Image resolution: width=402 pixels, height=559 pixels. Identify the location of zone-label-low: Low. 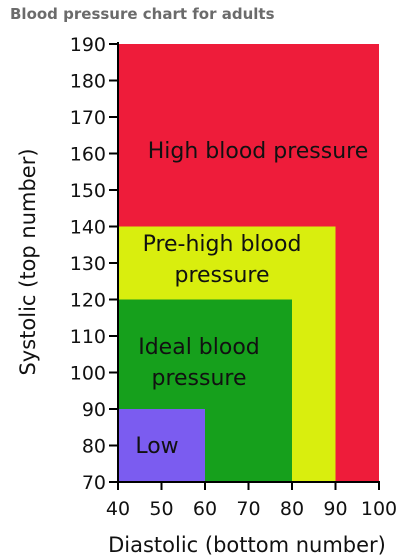
(156, 446).